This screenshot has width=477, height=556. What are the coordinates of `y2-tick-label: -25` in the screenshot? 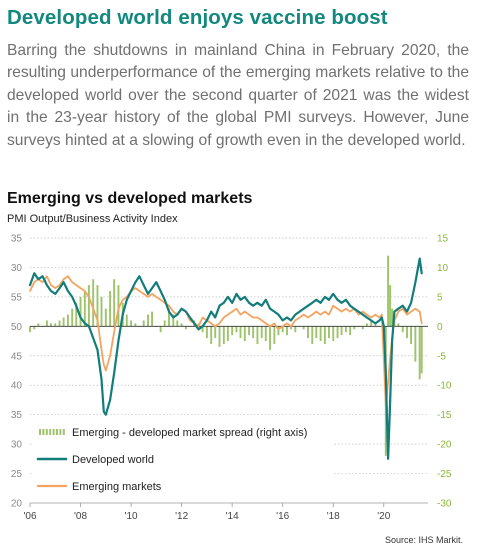 It's located at (444, 474).